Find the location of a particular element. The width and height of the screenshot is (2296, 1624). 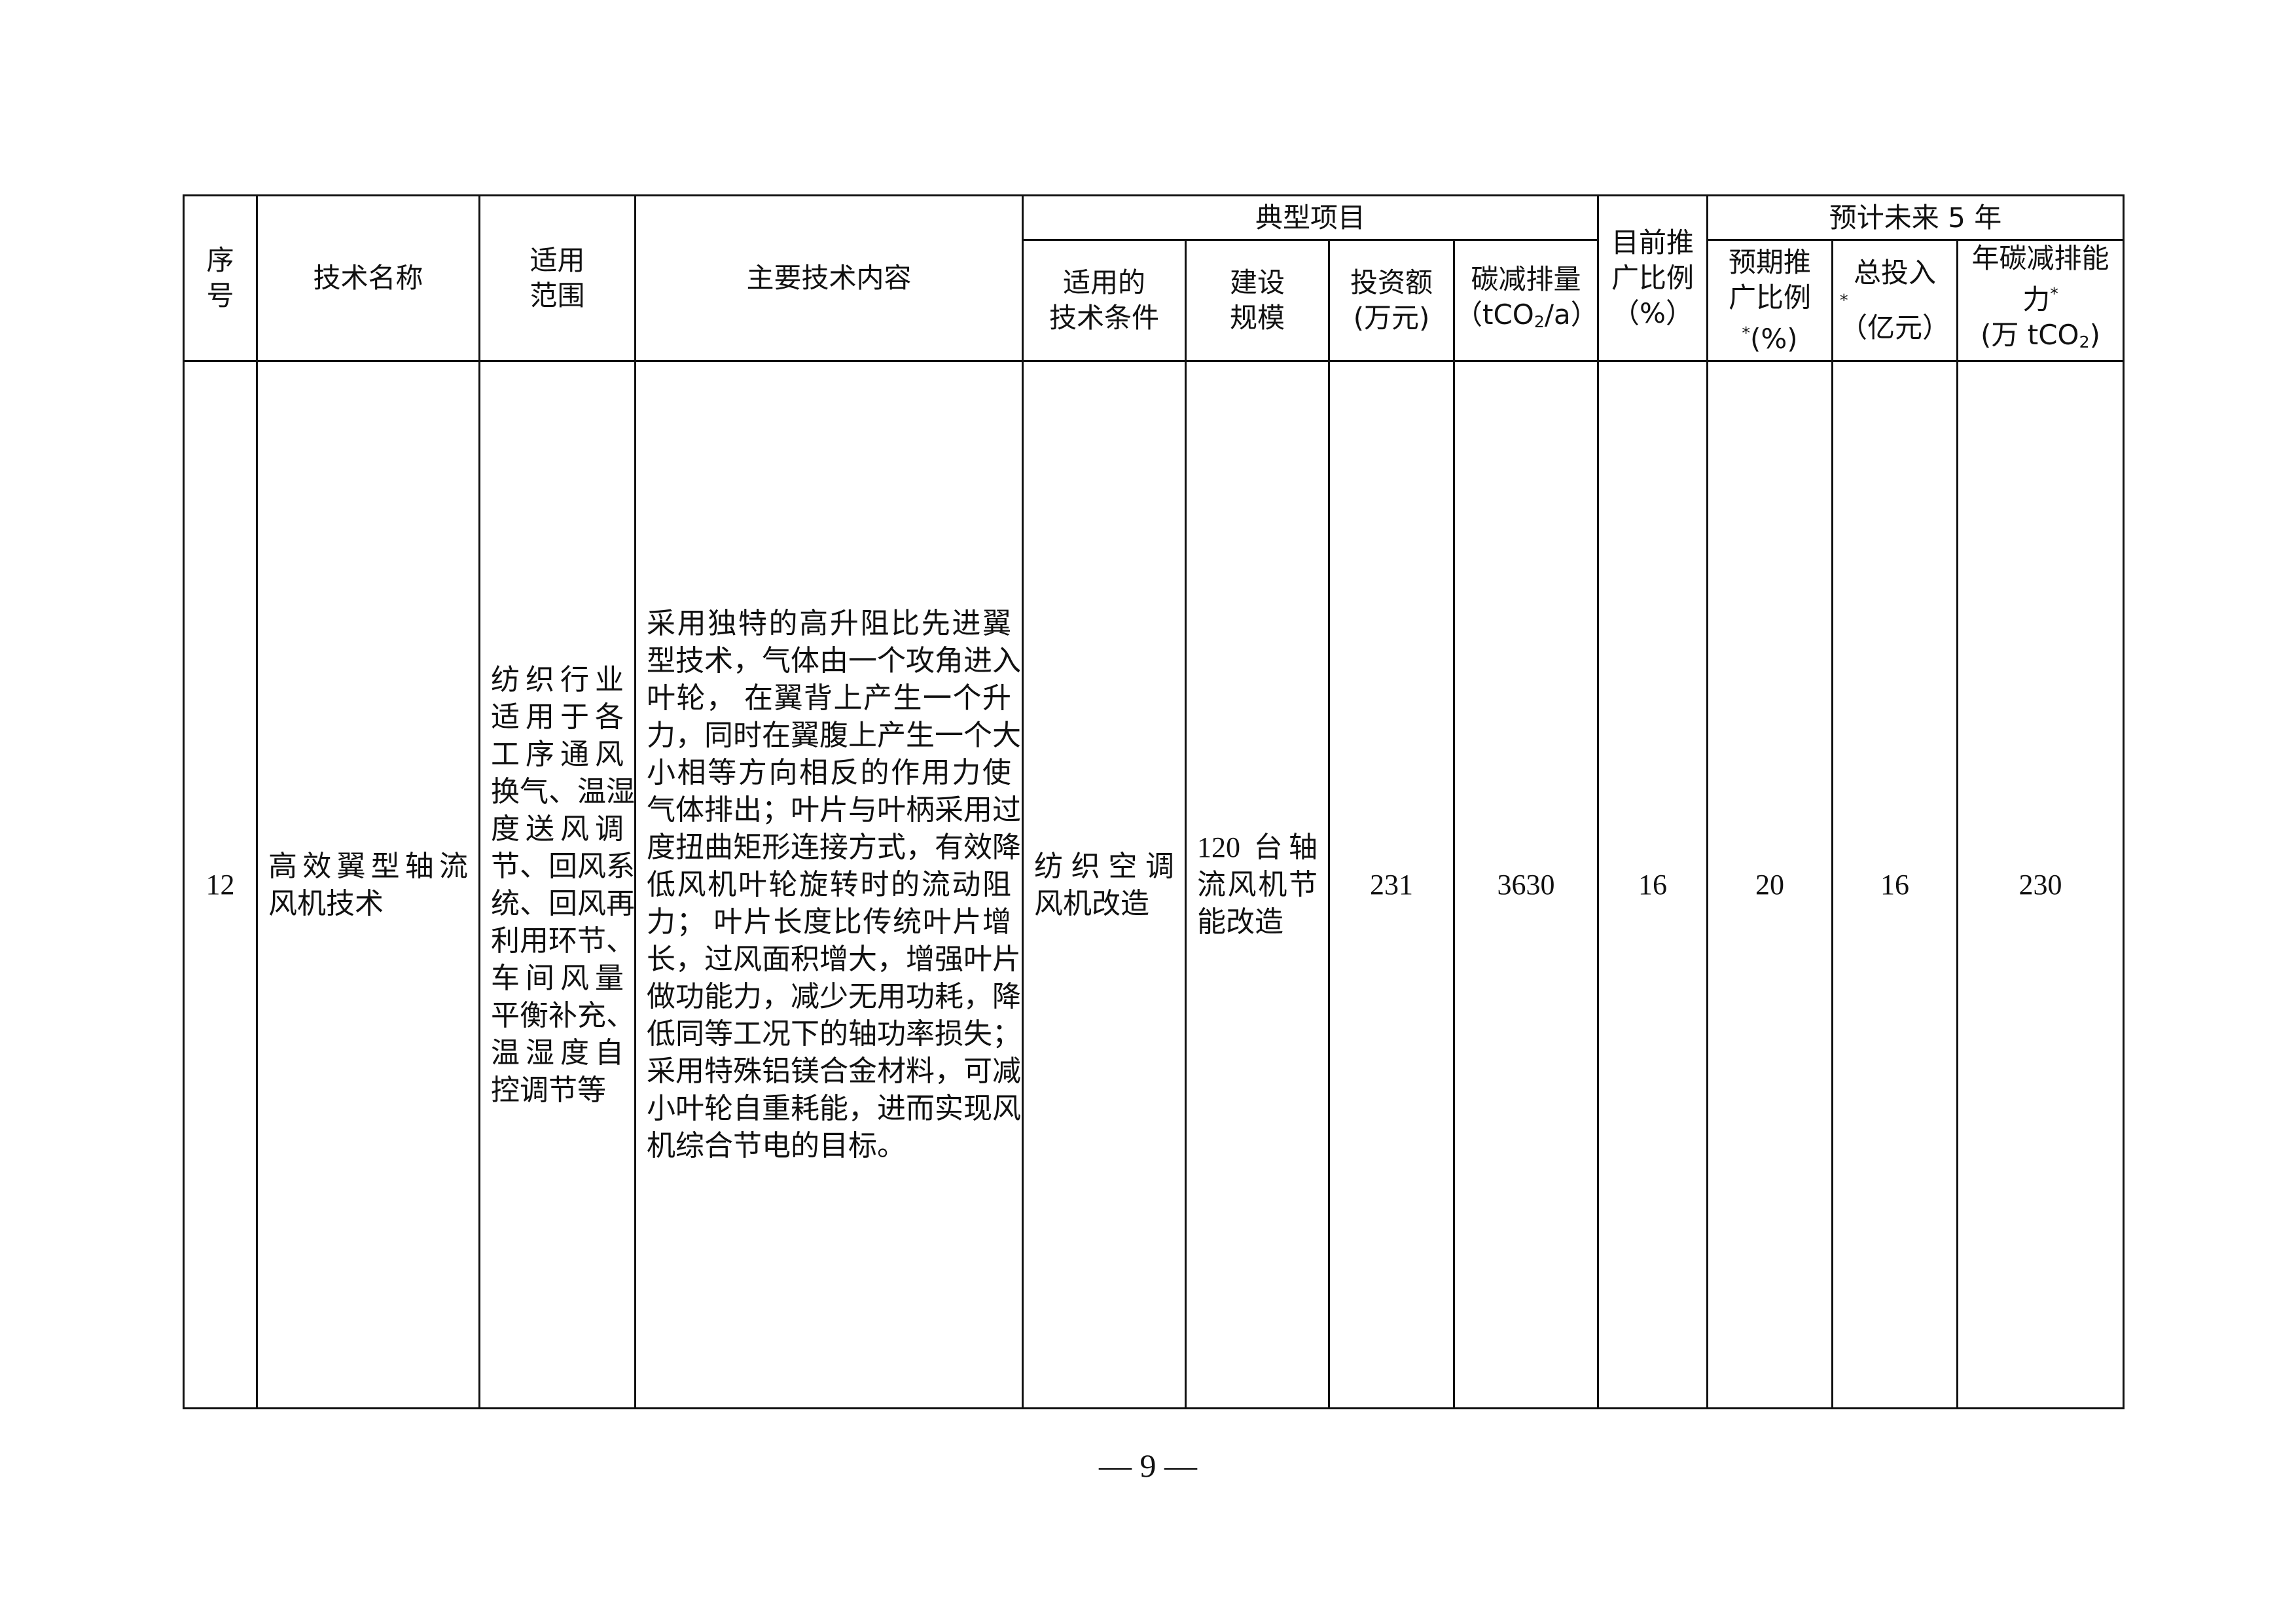

text-line: 换气、温湿 is located at coordinates (563, 791).